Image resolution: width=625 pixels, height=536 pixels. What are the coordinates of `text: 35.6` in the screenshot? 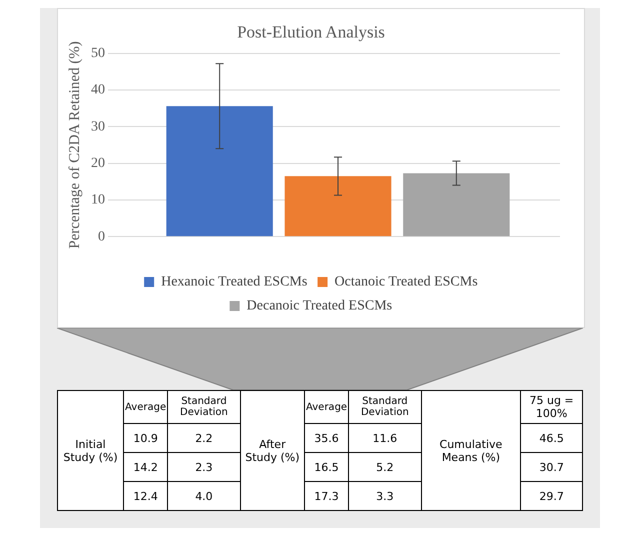 It's located at (326, 438).